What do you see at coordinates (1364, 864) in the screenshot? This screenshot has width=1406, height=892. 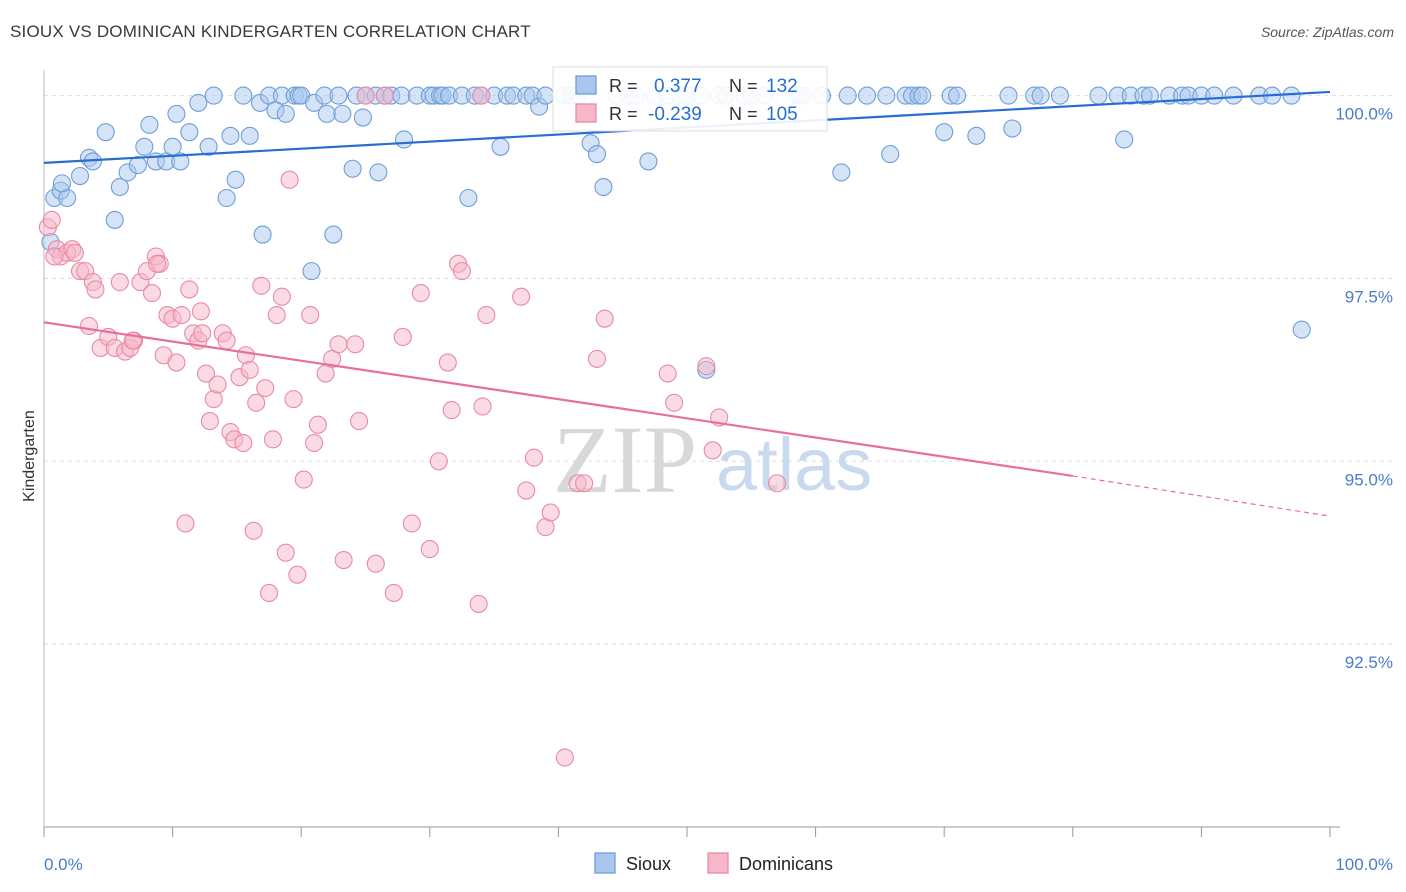 I see `x-tick-label-max: 100.0%` at bounding box center [1364, 864].